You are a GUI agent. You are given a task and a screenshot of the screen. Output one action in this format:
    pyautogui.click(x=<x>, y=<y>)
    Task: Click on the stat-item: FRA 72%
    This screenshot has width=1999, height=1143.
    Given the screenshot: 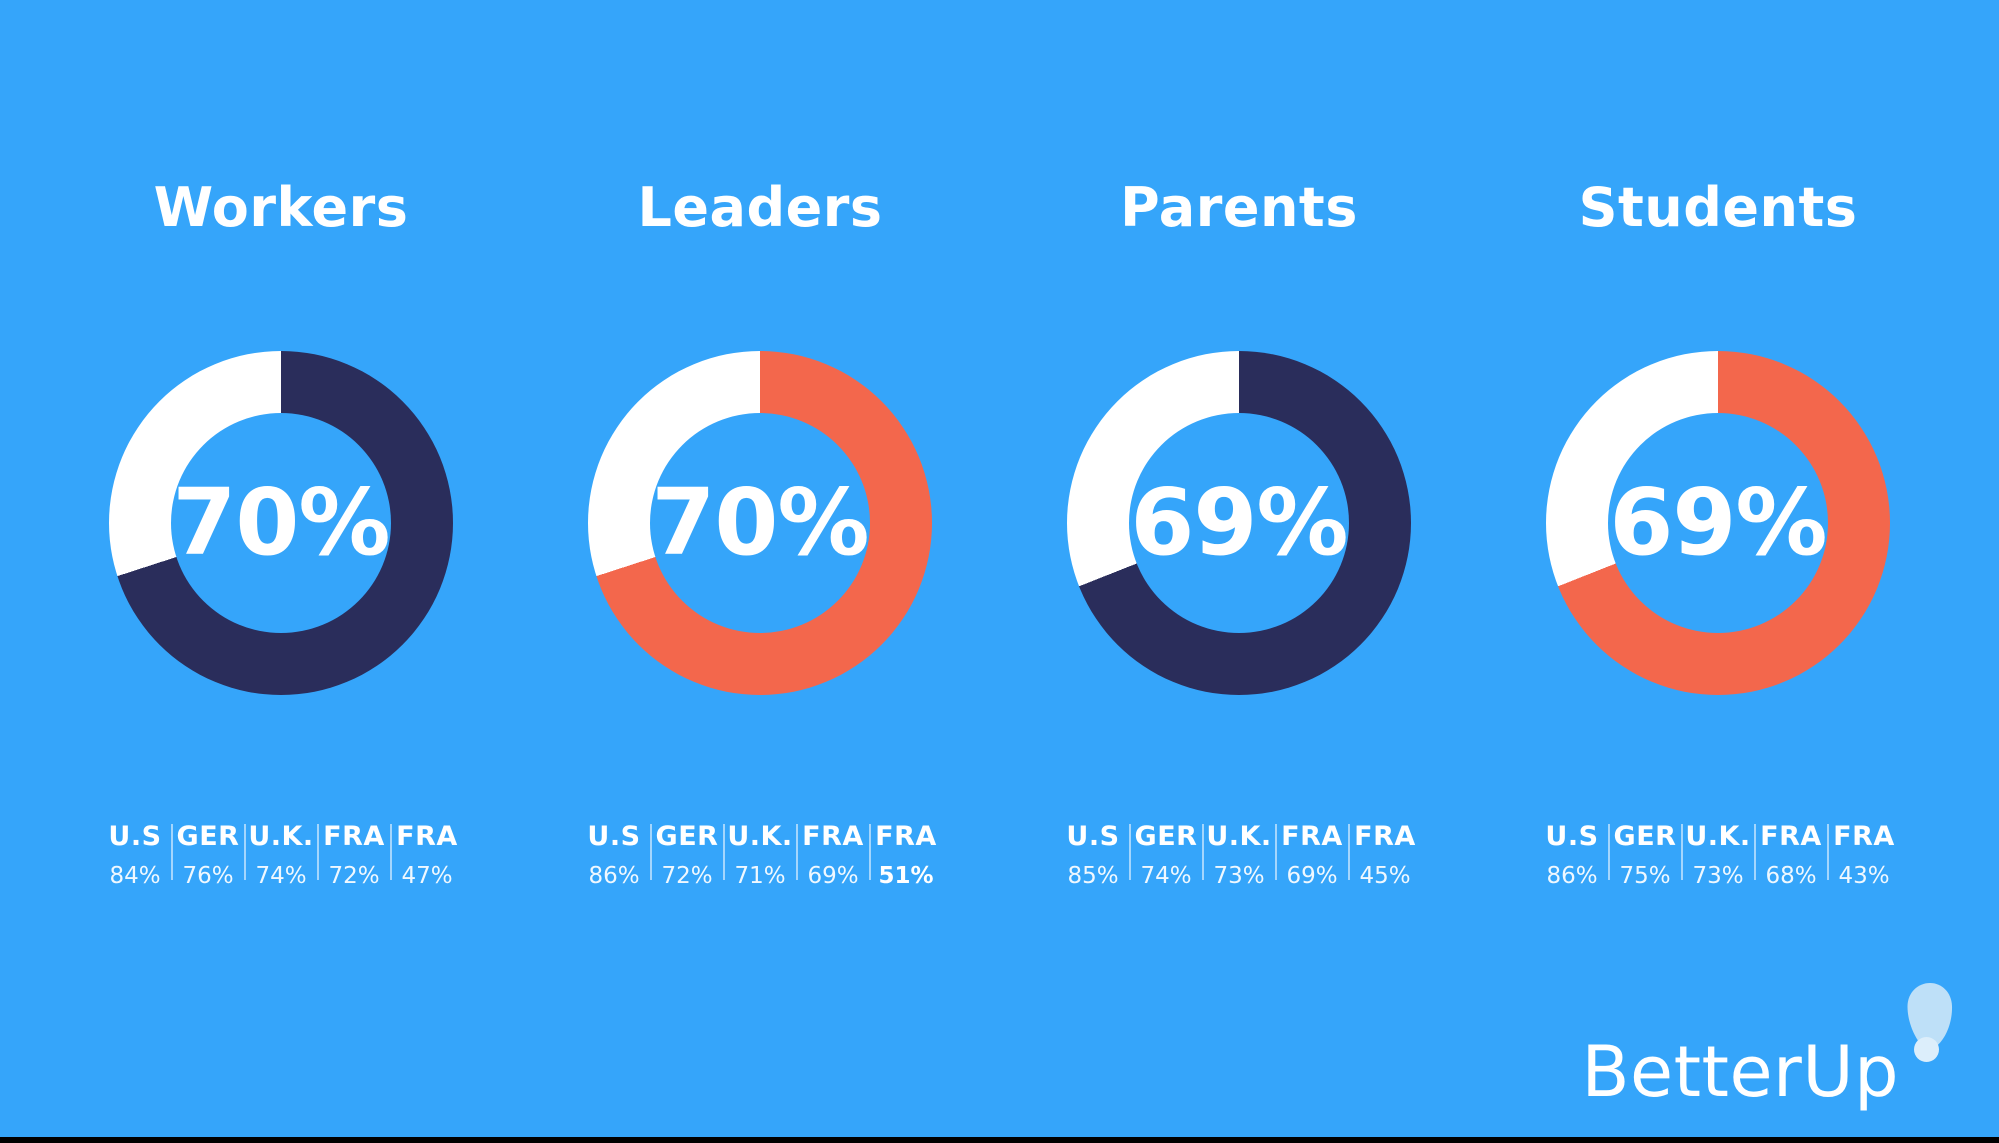 What is the action you would take?
    pyautogui.click(x=354, y=855)
    